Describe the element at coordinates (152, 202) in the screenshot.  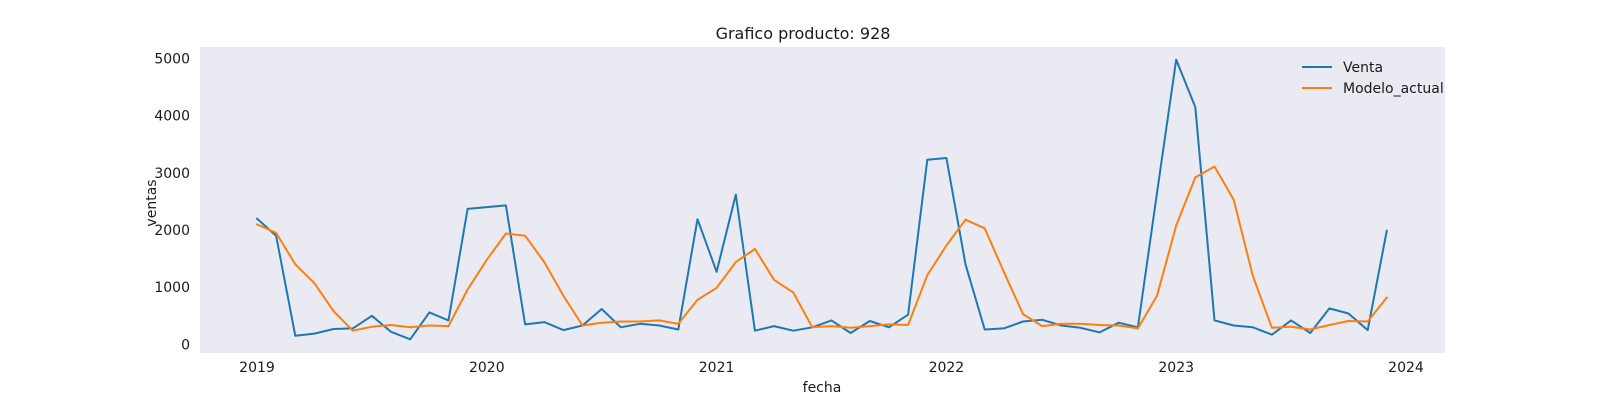
I see `y-axis-label: ventas` at that location.